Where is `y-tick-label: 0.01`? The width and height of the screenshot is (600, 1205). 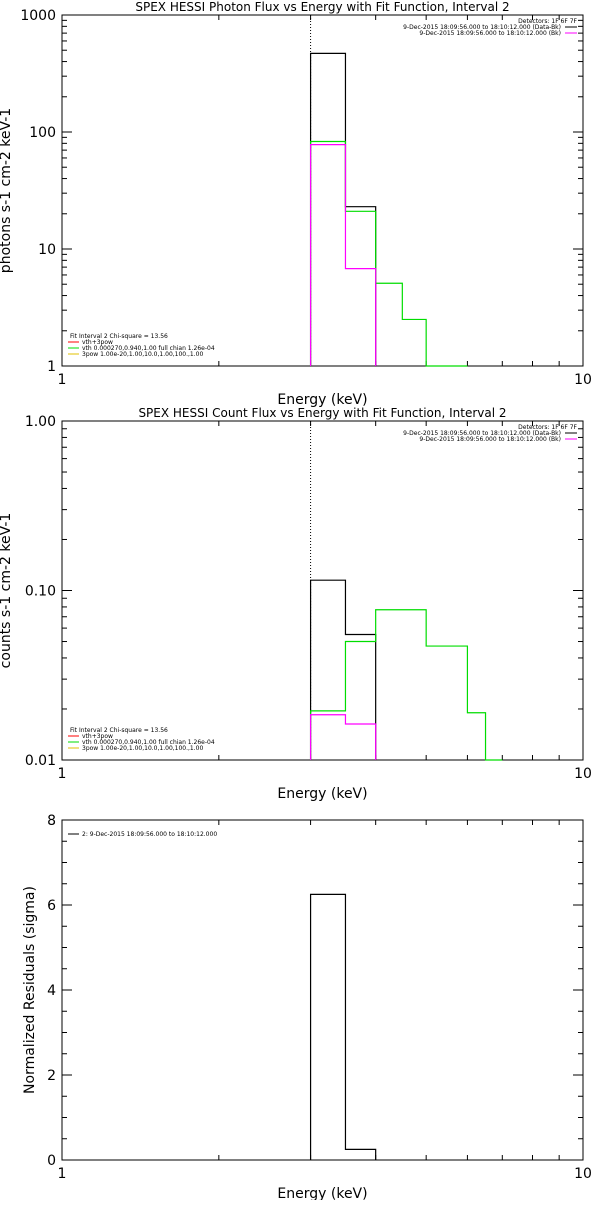 y-tick-label: 0.01 is located at coordinates (40, 761).